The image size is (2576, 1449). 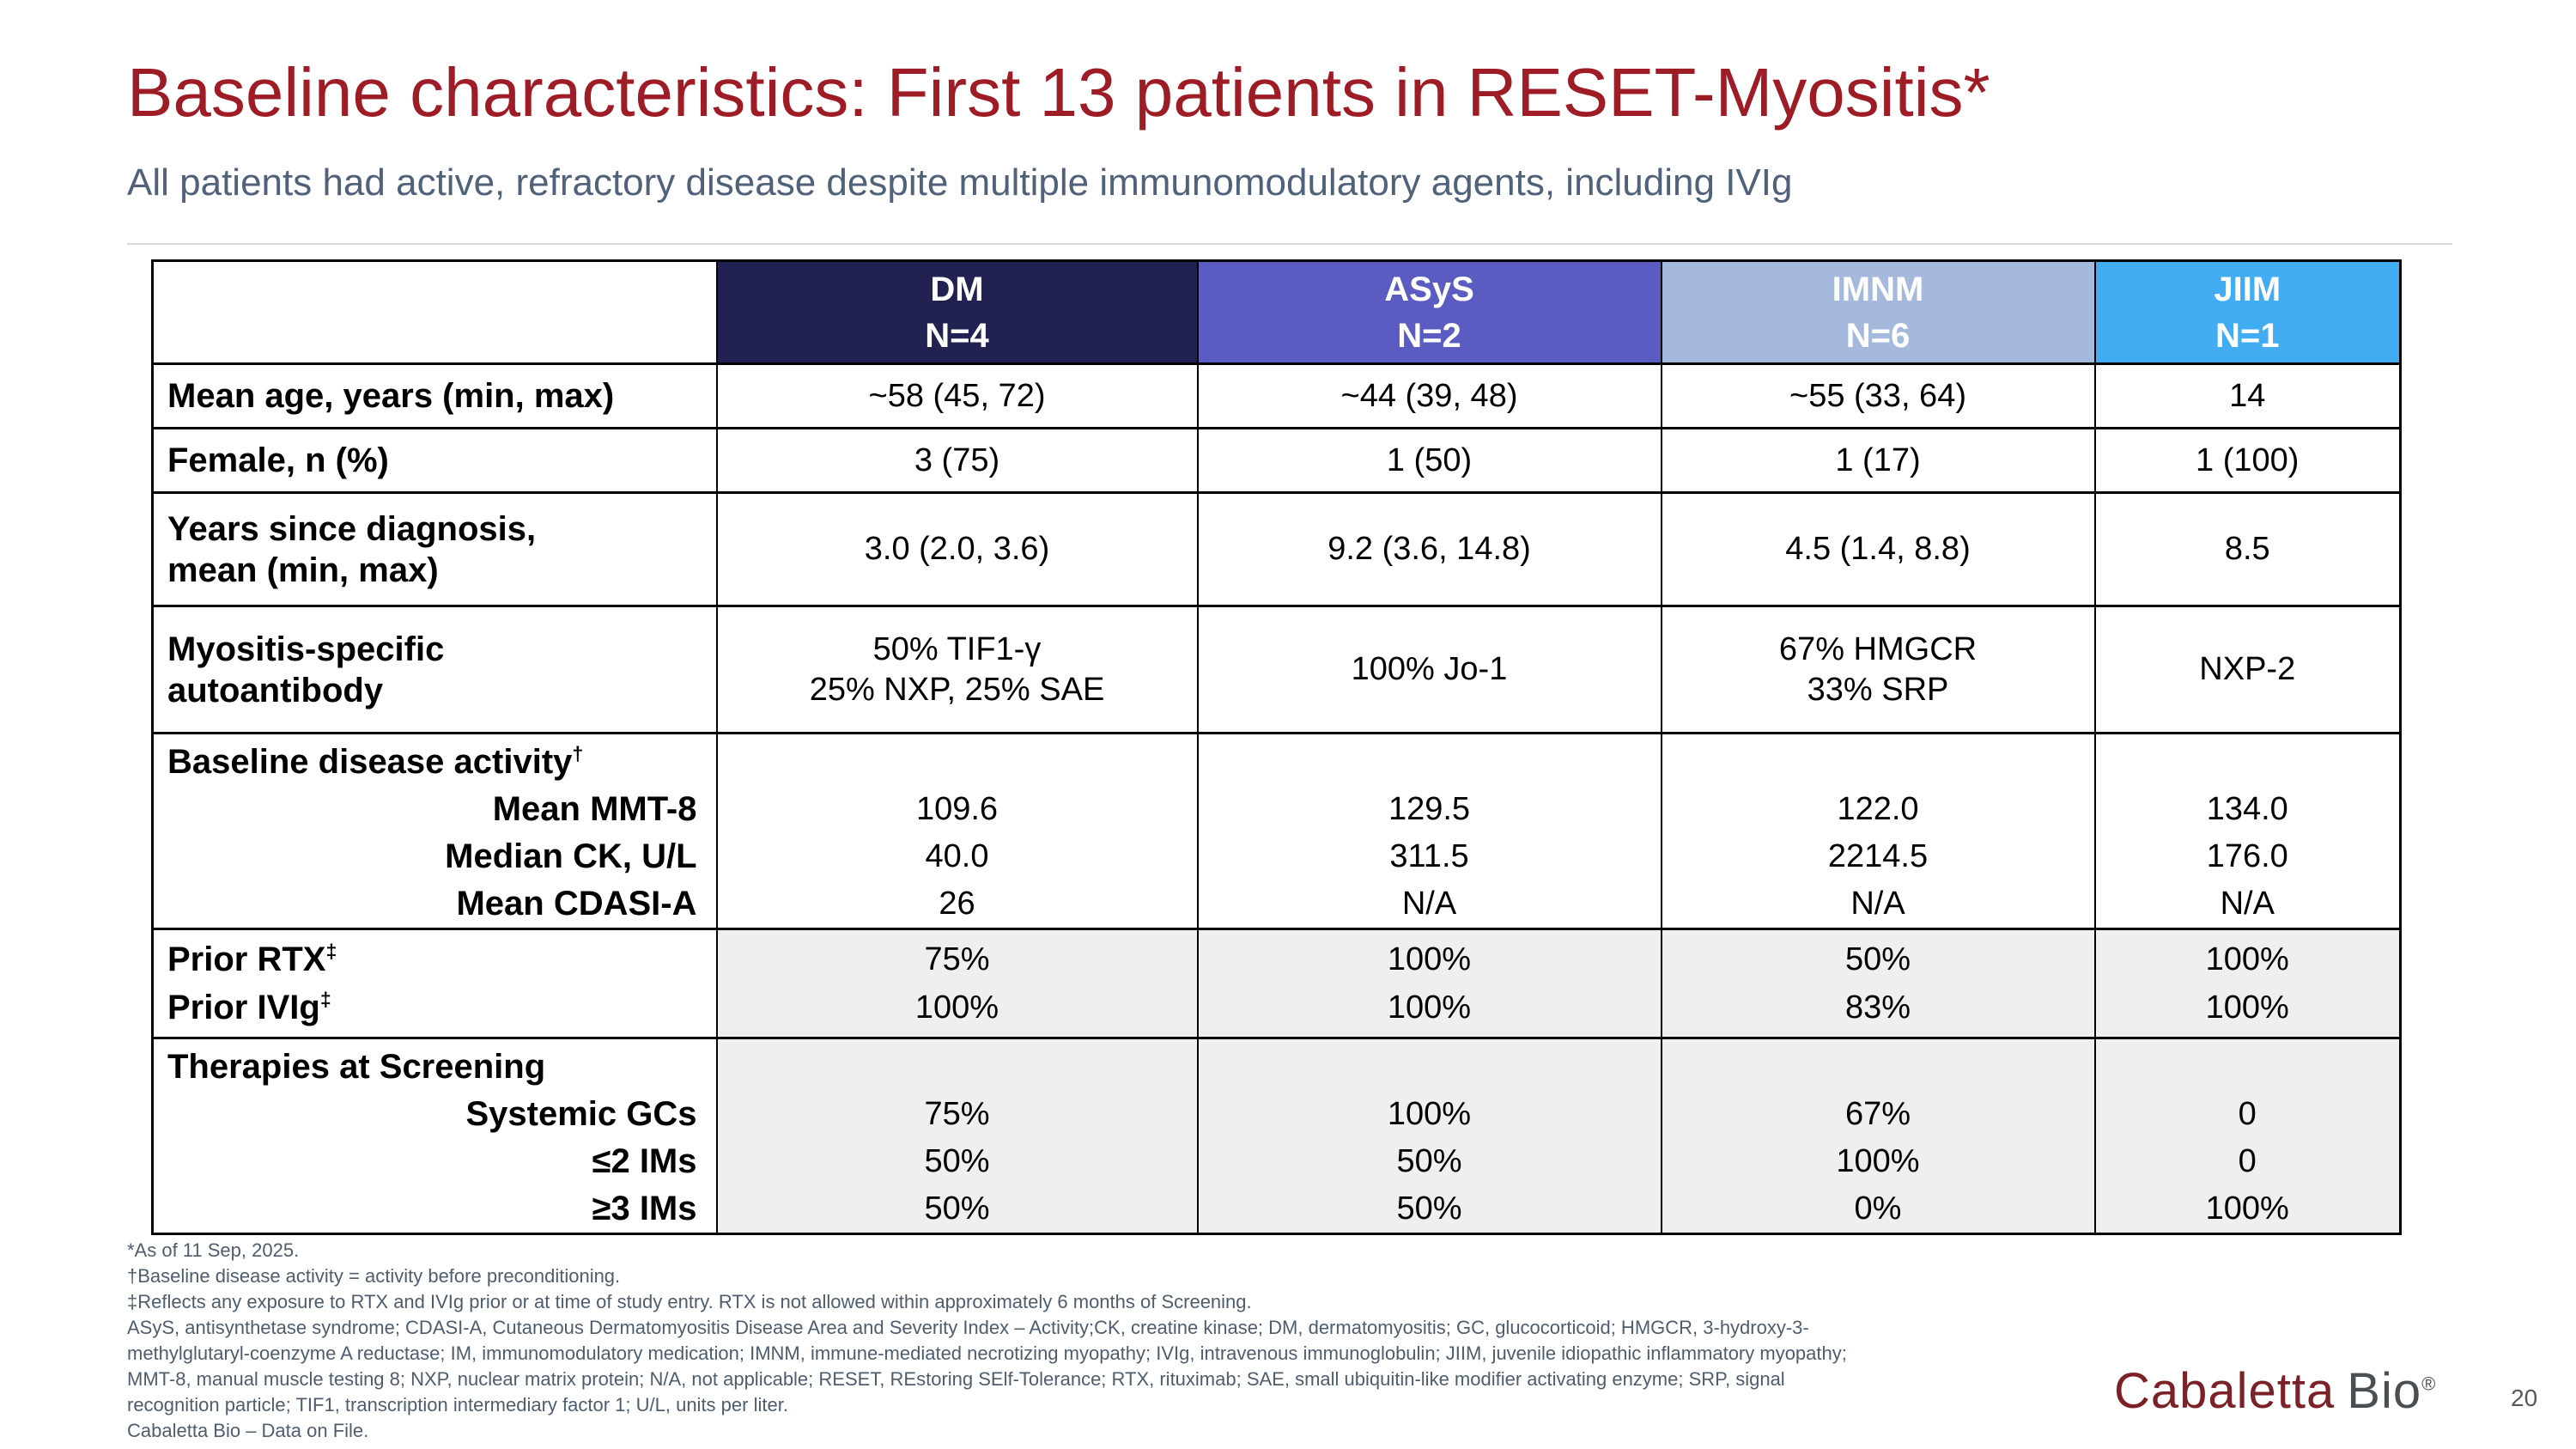 I want to click on cell-value-line: 67% HMGCR, so click(x=1878, y=648).